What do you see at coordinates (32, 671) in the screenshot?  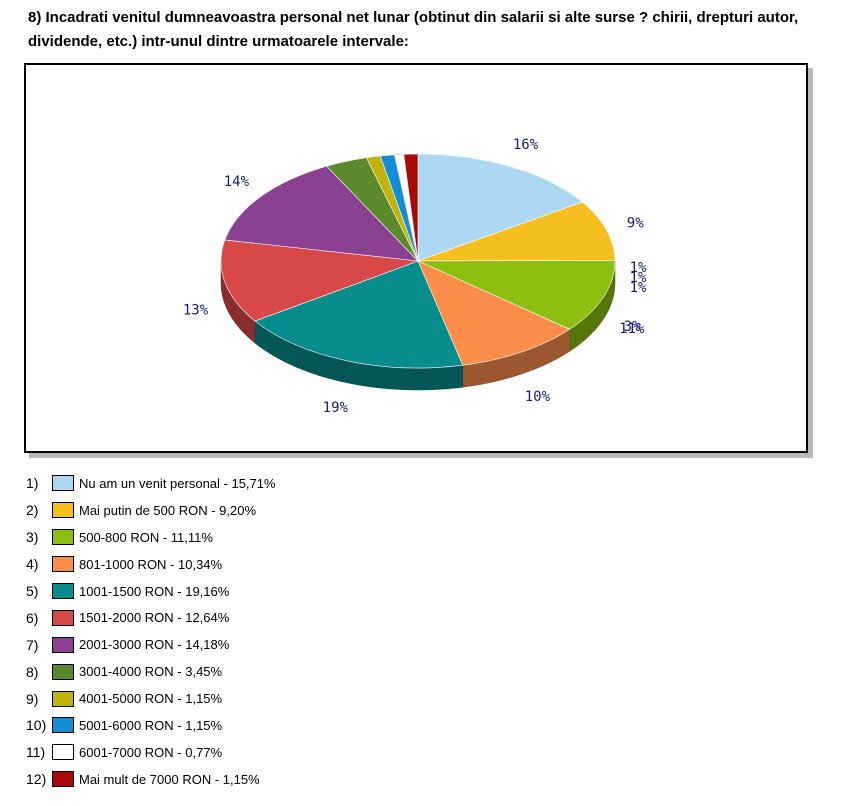 I see `legend-number: 8)` at bounding box center [32, 671].